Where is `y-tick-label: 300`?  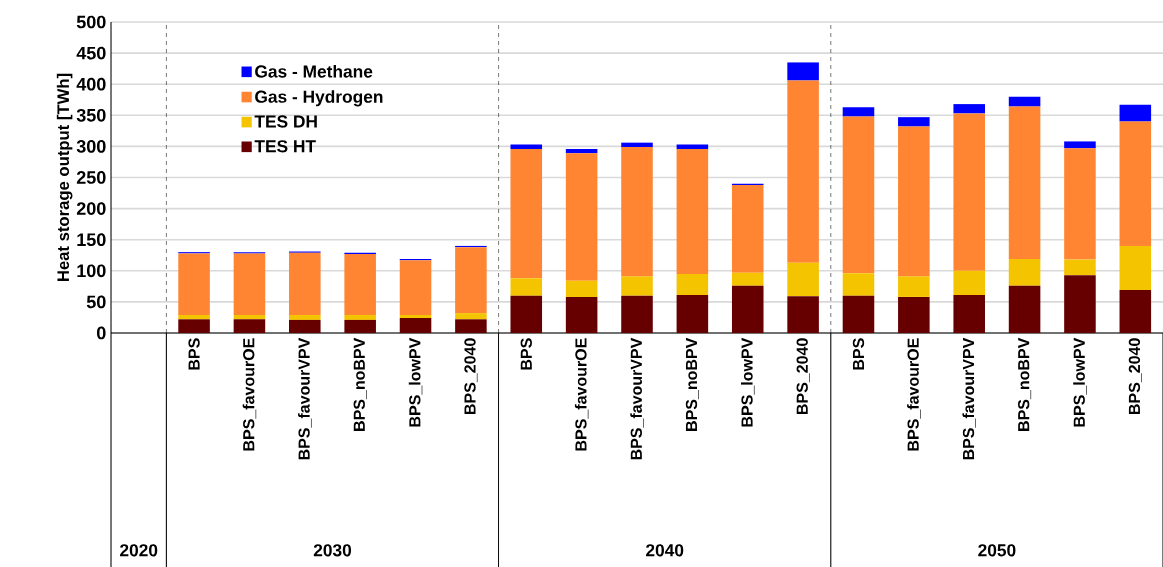 y-tick-label: 300 is located at coordinates (91, 146).